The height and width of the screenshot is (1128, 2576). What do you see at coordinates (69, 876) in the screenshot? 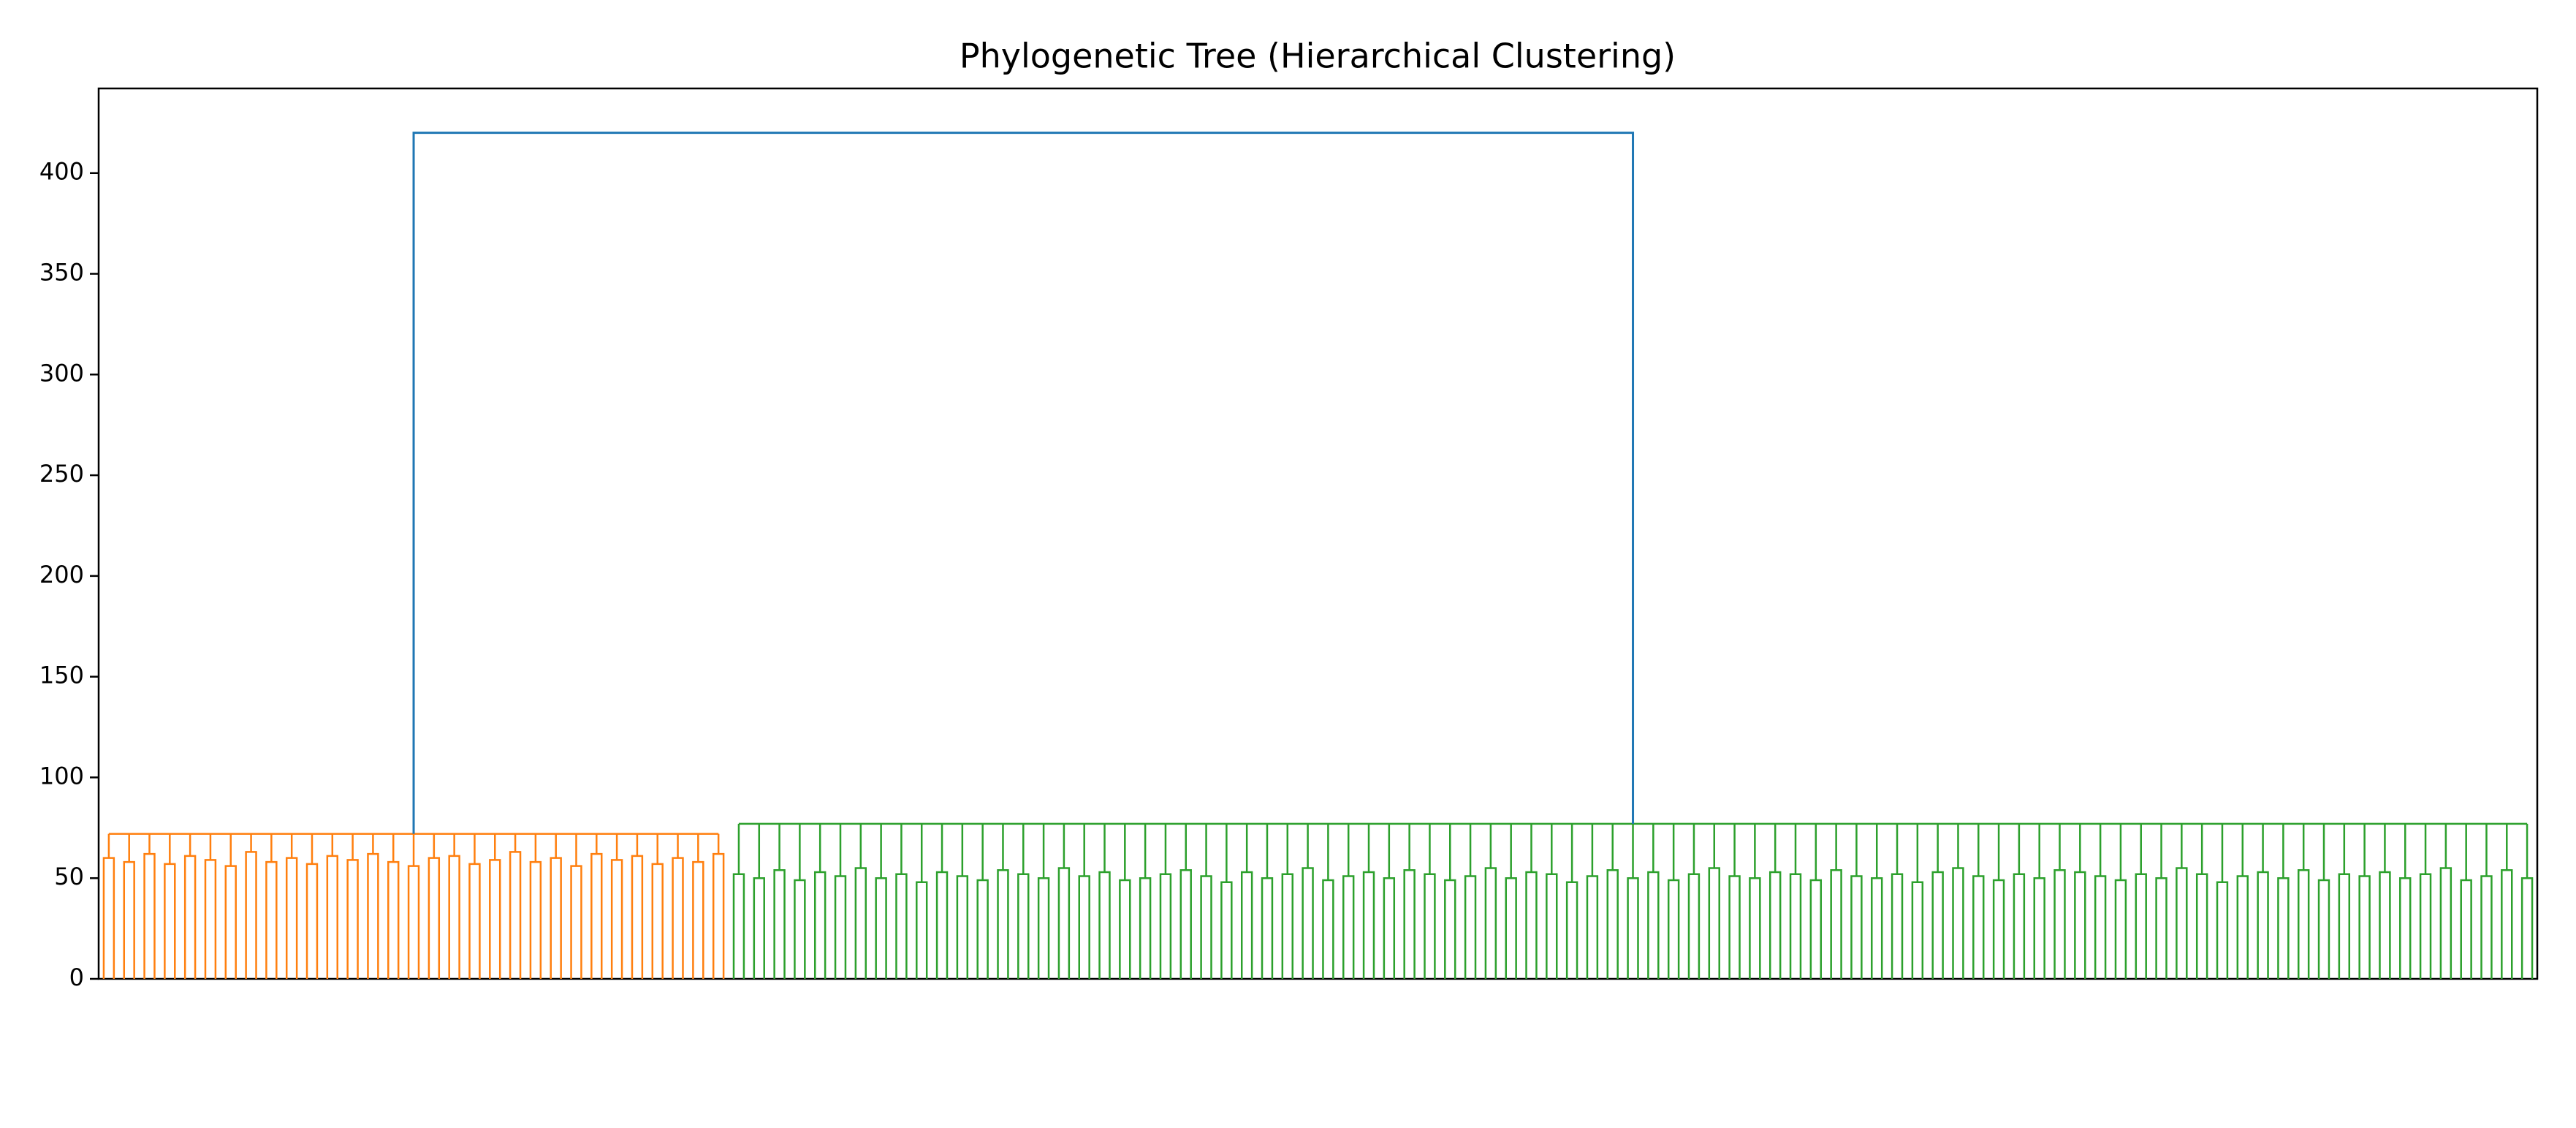
I see `y-tick-label: 50` at bounding box center [69, 876].